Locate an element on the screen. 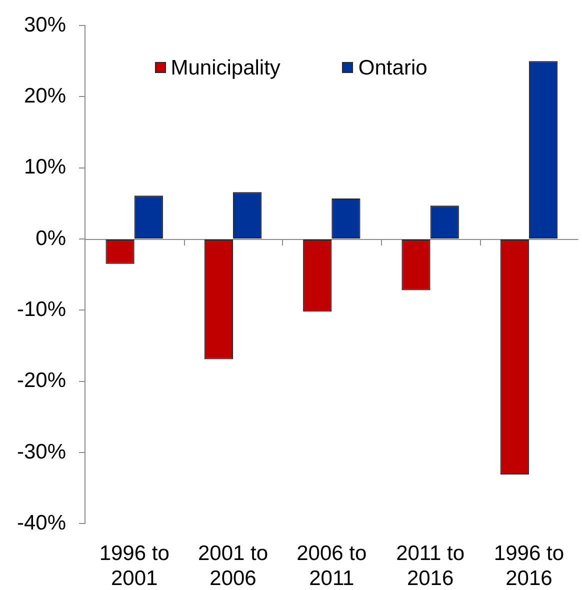 This screenshot has width=582, height=590. y-tick-label: -10% is located at coordinates (41, 309).